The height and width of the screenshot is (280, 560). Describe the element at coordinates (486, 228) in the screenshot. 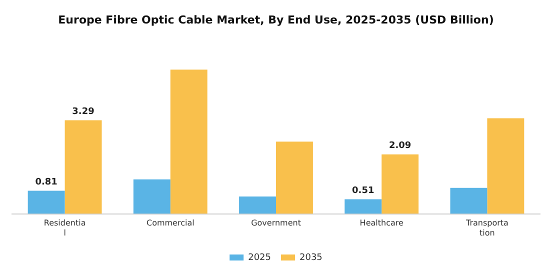

I see `x-tick-label: Transportation` at that location.